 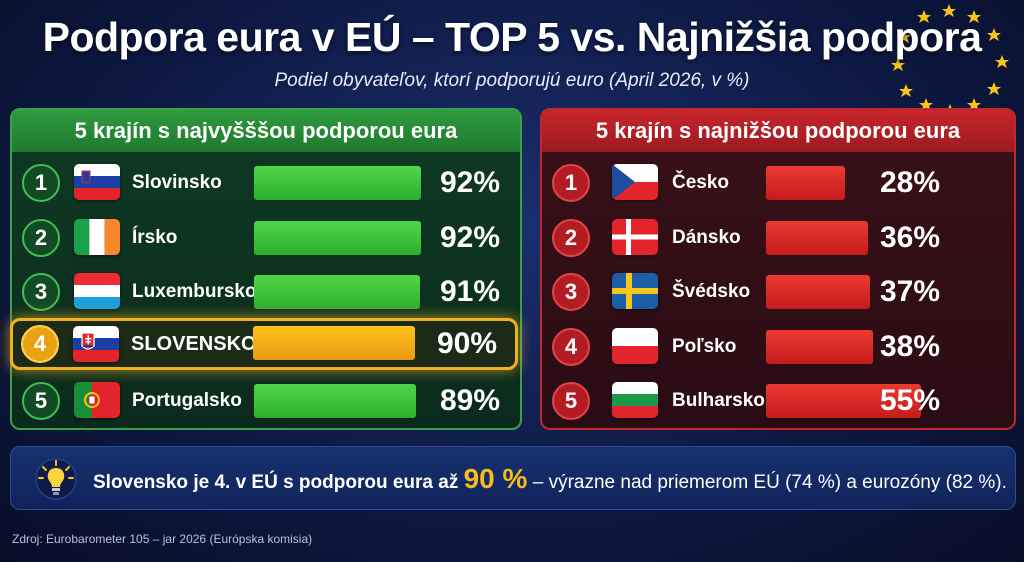 I want to click on row-slovenia: 1 Slovinsko 92%, so click(x=266, y=184).